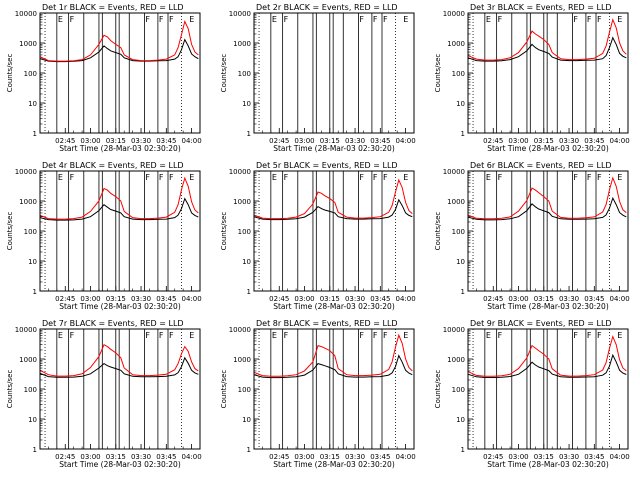 The width and height of the screenshot is (640, 480). Describe the element at coordinates (541, 165) in the screenshot. I see `panel-title: Det 6r BLACK = Events, RED = LLD` at that location.